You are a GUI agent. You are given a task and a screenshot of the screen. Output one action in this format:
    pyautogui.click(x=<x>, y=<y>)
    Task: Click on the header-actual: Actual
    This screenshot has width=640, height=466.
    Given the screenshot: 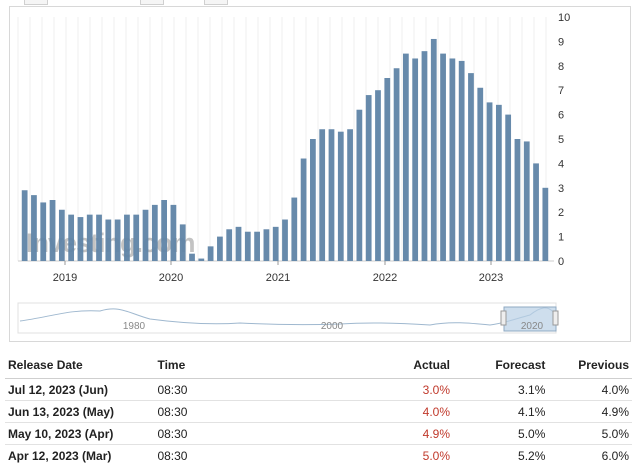 What is the action you would take?
    pyautogui.click(x=381, y=365)
    